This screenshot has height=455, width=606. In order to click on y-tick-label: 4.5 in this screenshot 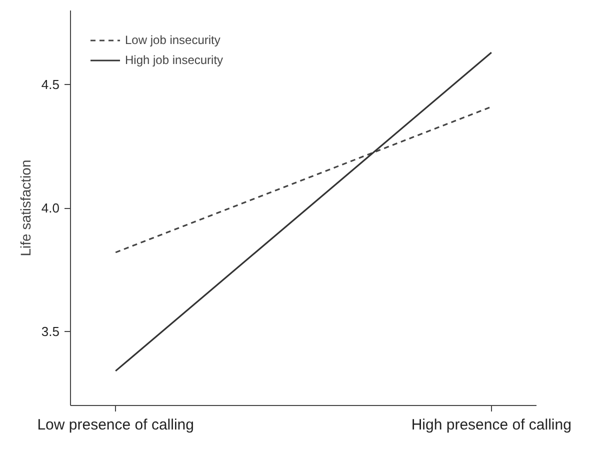, I will do `click(50, 84)`.